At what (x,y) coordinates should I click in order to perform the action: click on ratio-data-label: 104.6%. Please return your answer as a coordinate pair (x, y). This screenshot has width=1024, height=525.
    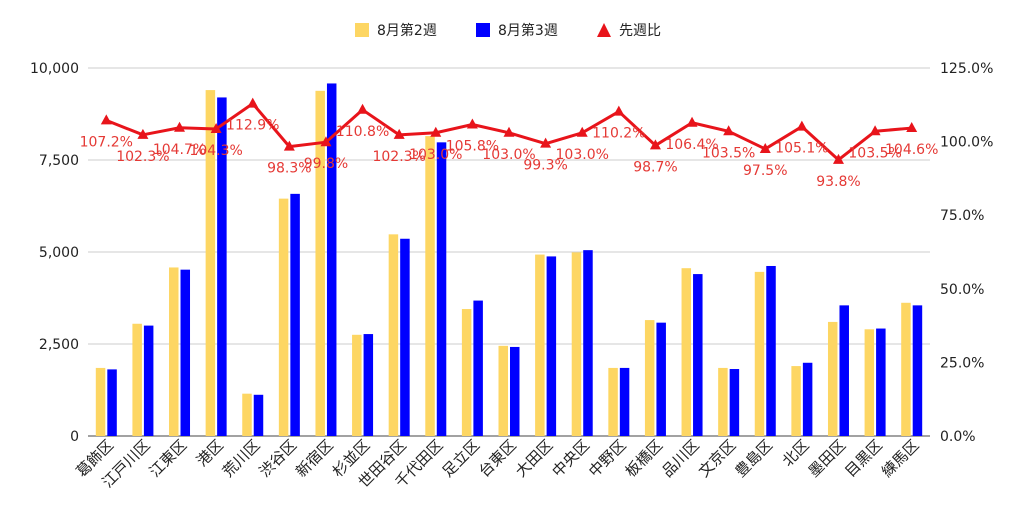
    Looking at the image, I should click on (911, 150).